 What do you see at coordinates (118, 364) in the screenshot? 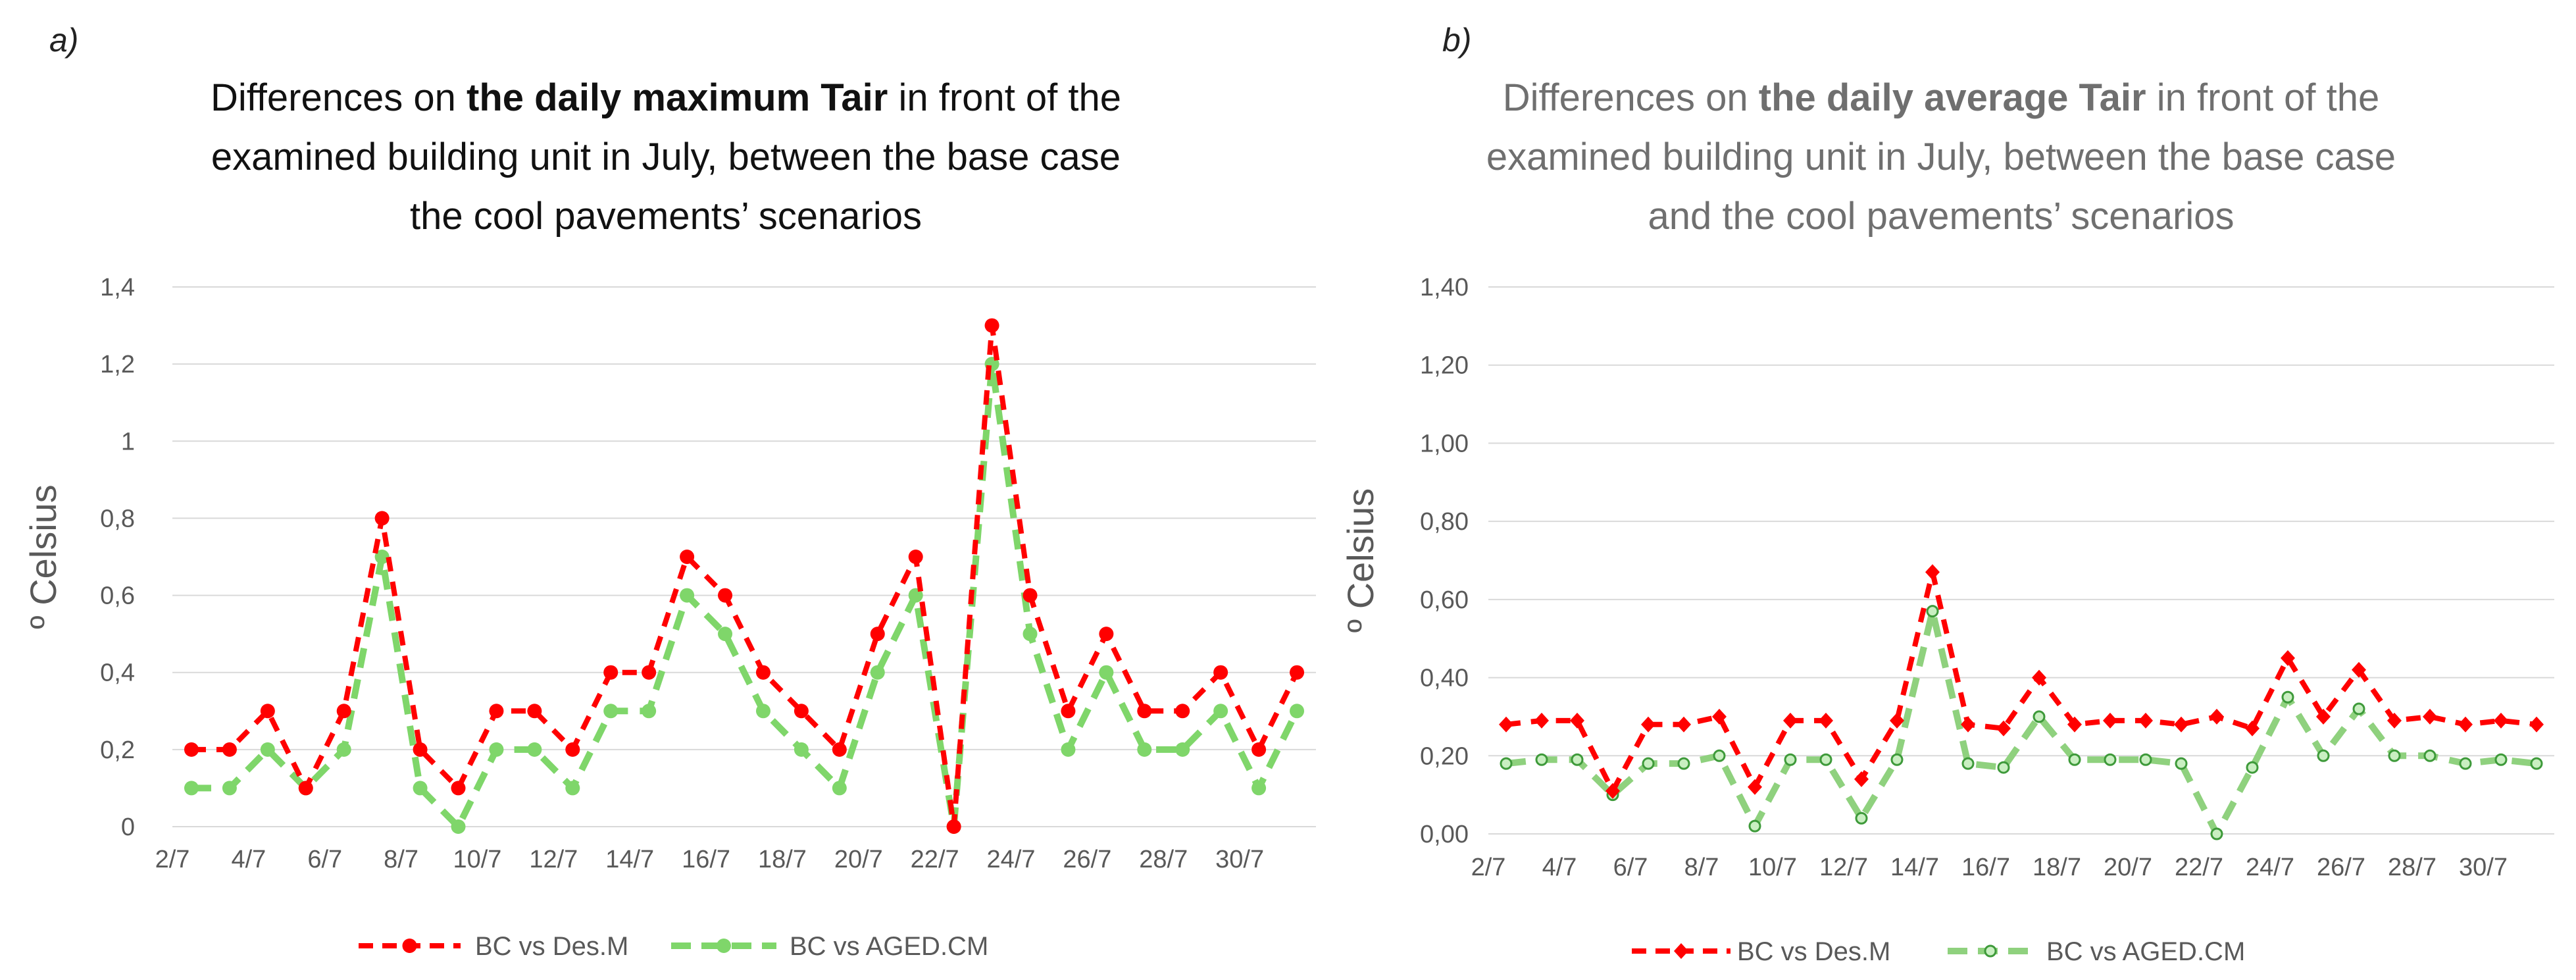
I see `y-tick-label: 1,2` at bounding box center [118, 364].